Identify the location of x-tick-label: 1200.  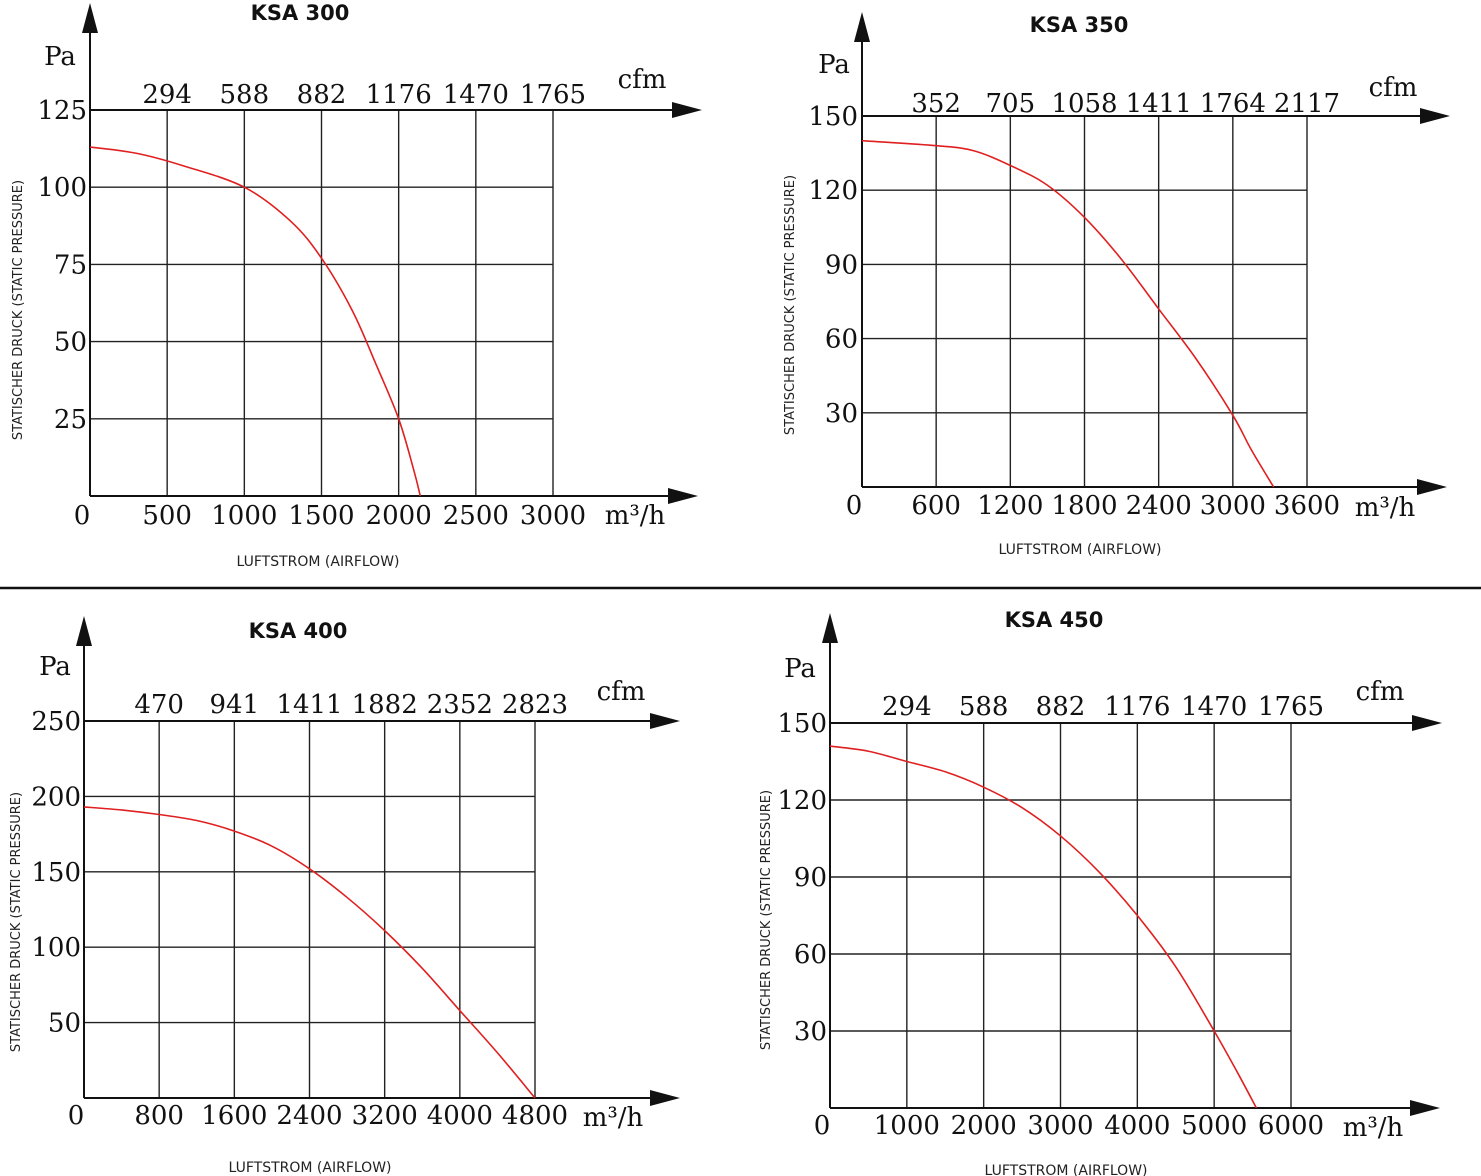
(1010, 506).